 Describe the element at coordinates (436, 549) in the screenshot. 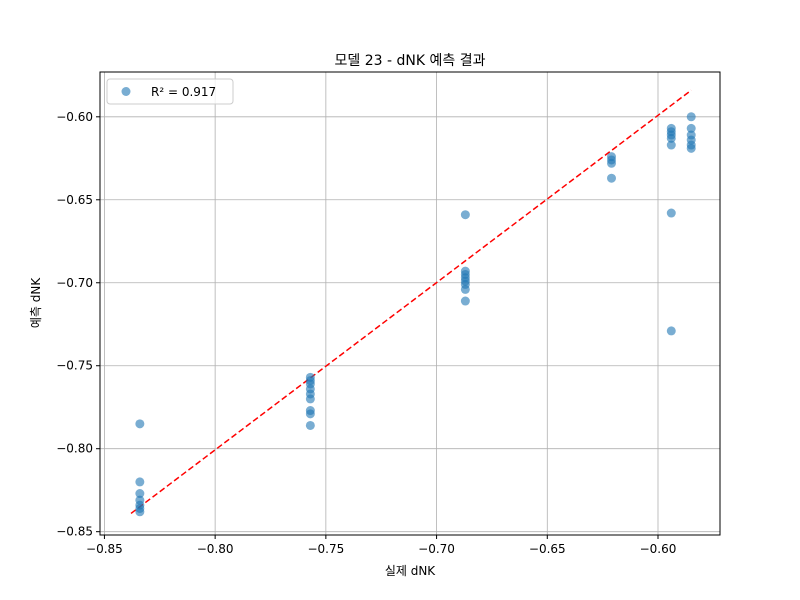

I see `x-tick-label: −0.70` at that location.